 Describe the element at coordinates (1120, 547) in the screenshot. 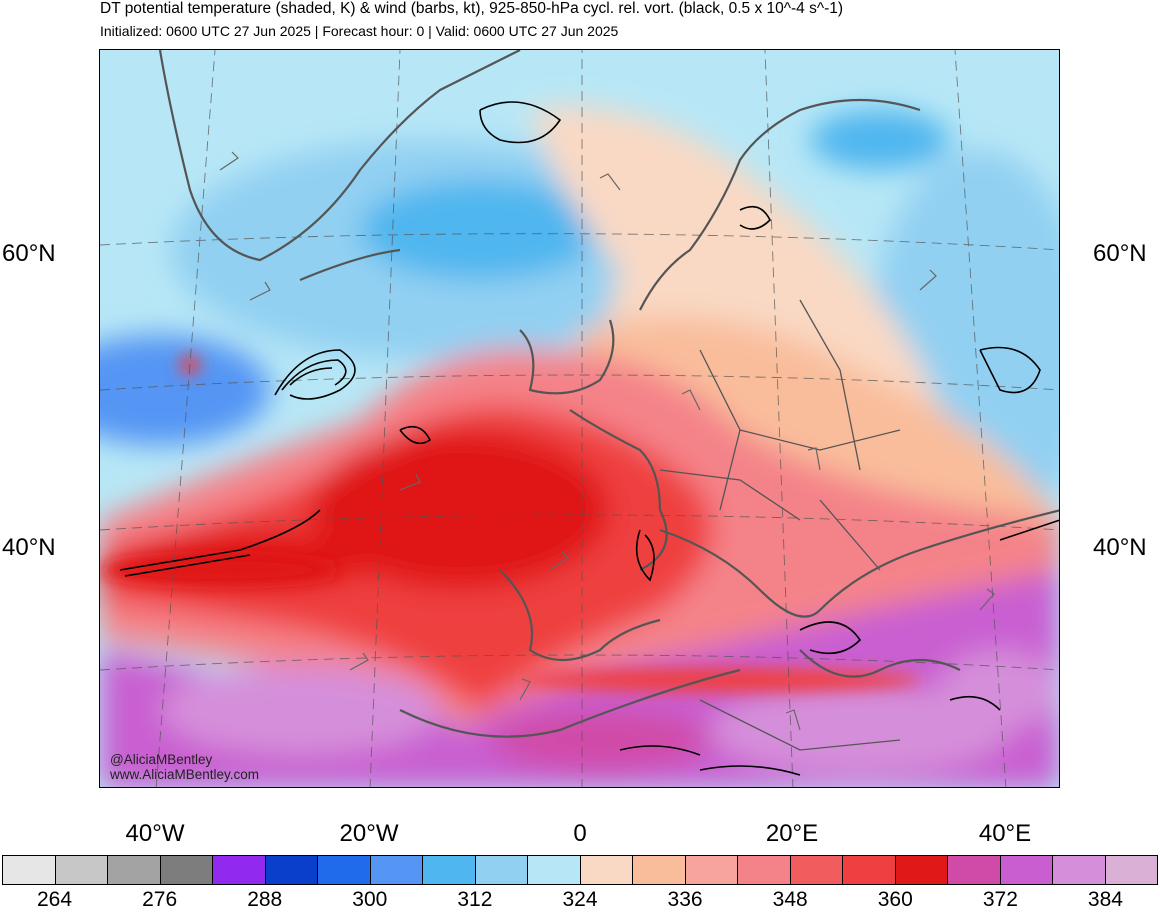

I see `lat-label-40n-right: 40°N` at that location.